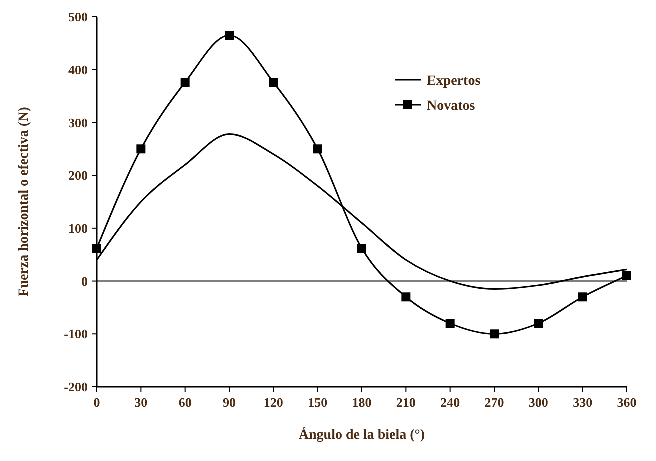  Describe the element at coordinates (406, 402) in the screenshot. I see `x-tick-label: 210` at that location.